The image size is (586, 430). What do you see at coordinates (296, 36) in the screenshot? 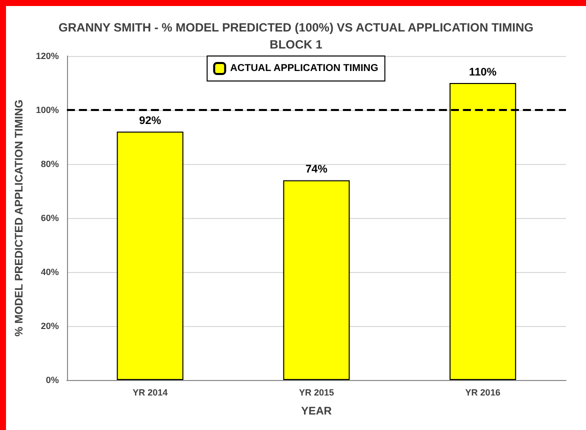
I see `chart-title: GRANNY SMITH - % MODEL PREDICTED (100%) VS ACTUAL APPLICATION TIMING BLOCK 1` at bounding box center [296, 36].